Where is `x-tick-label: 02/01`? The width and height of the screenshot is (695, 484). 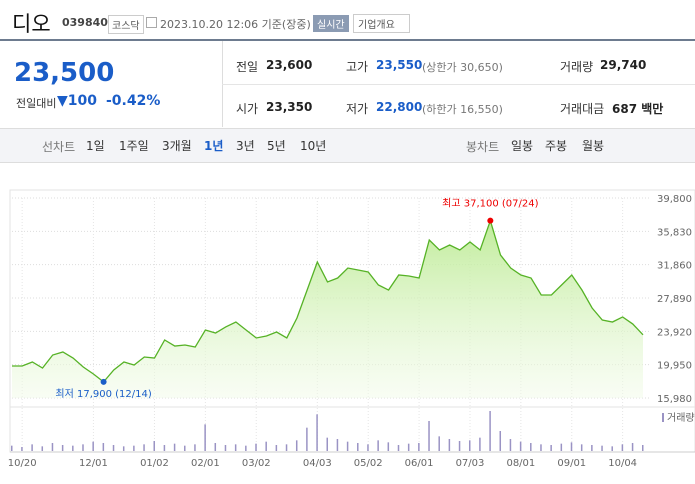 x-tick-label: 02/01 is located at coordinates (205, 463).